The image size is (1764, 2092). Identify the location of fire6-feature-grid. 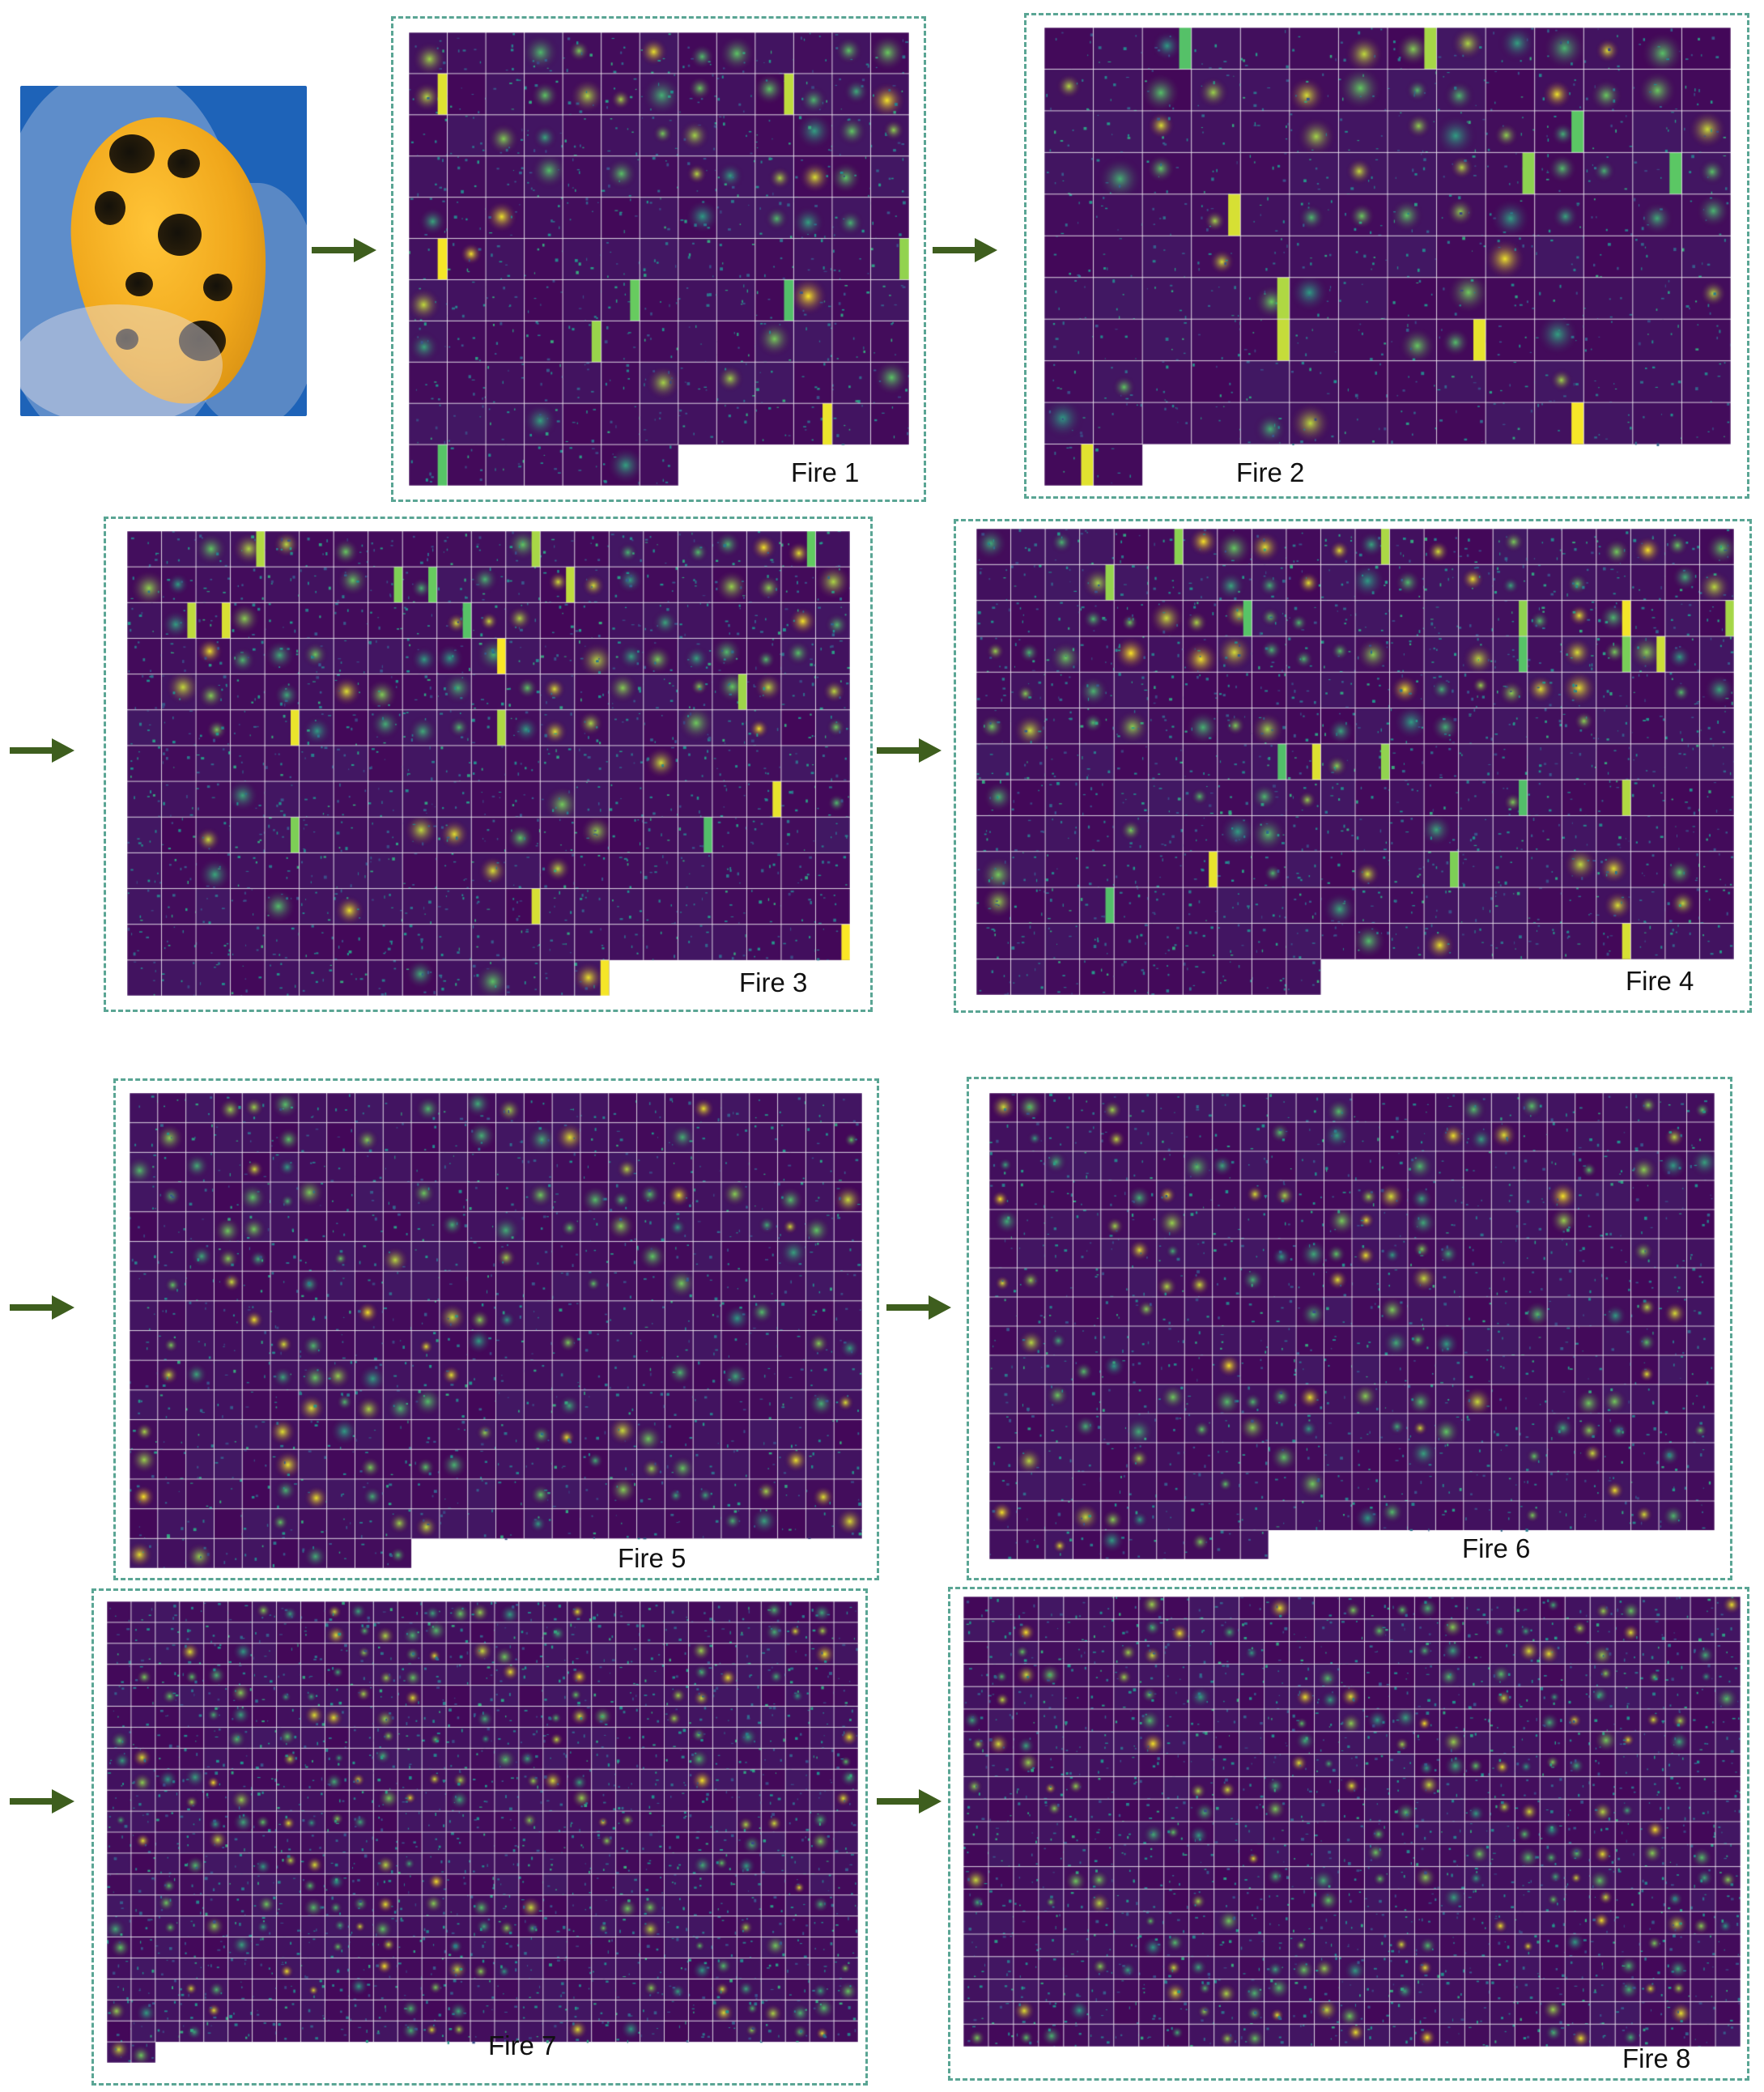
(1352, 1326).